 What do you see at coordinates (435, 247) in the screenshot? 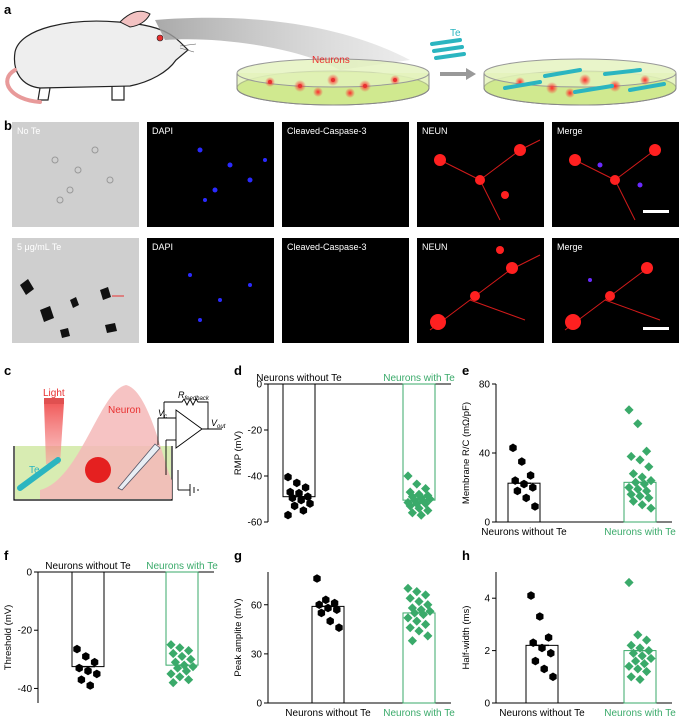
I see `channel-label: NEUN` at bounding box center [435, 247].